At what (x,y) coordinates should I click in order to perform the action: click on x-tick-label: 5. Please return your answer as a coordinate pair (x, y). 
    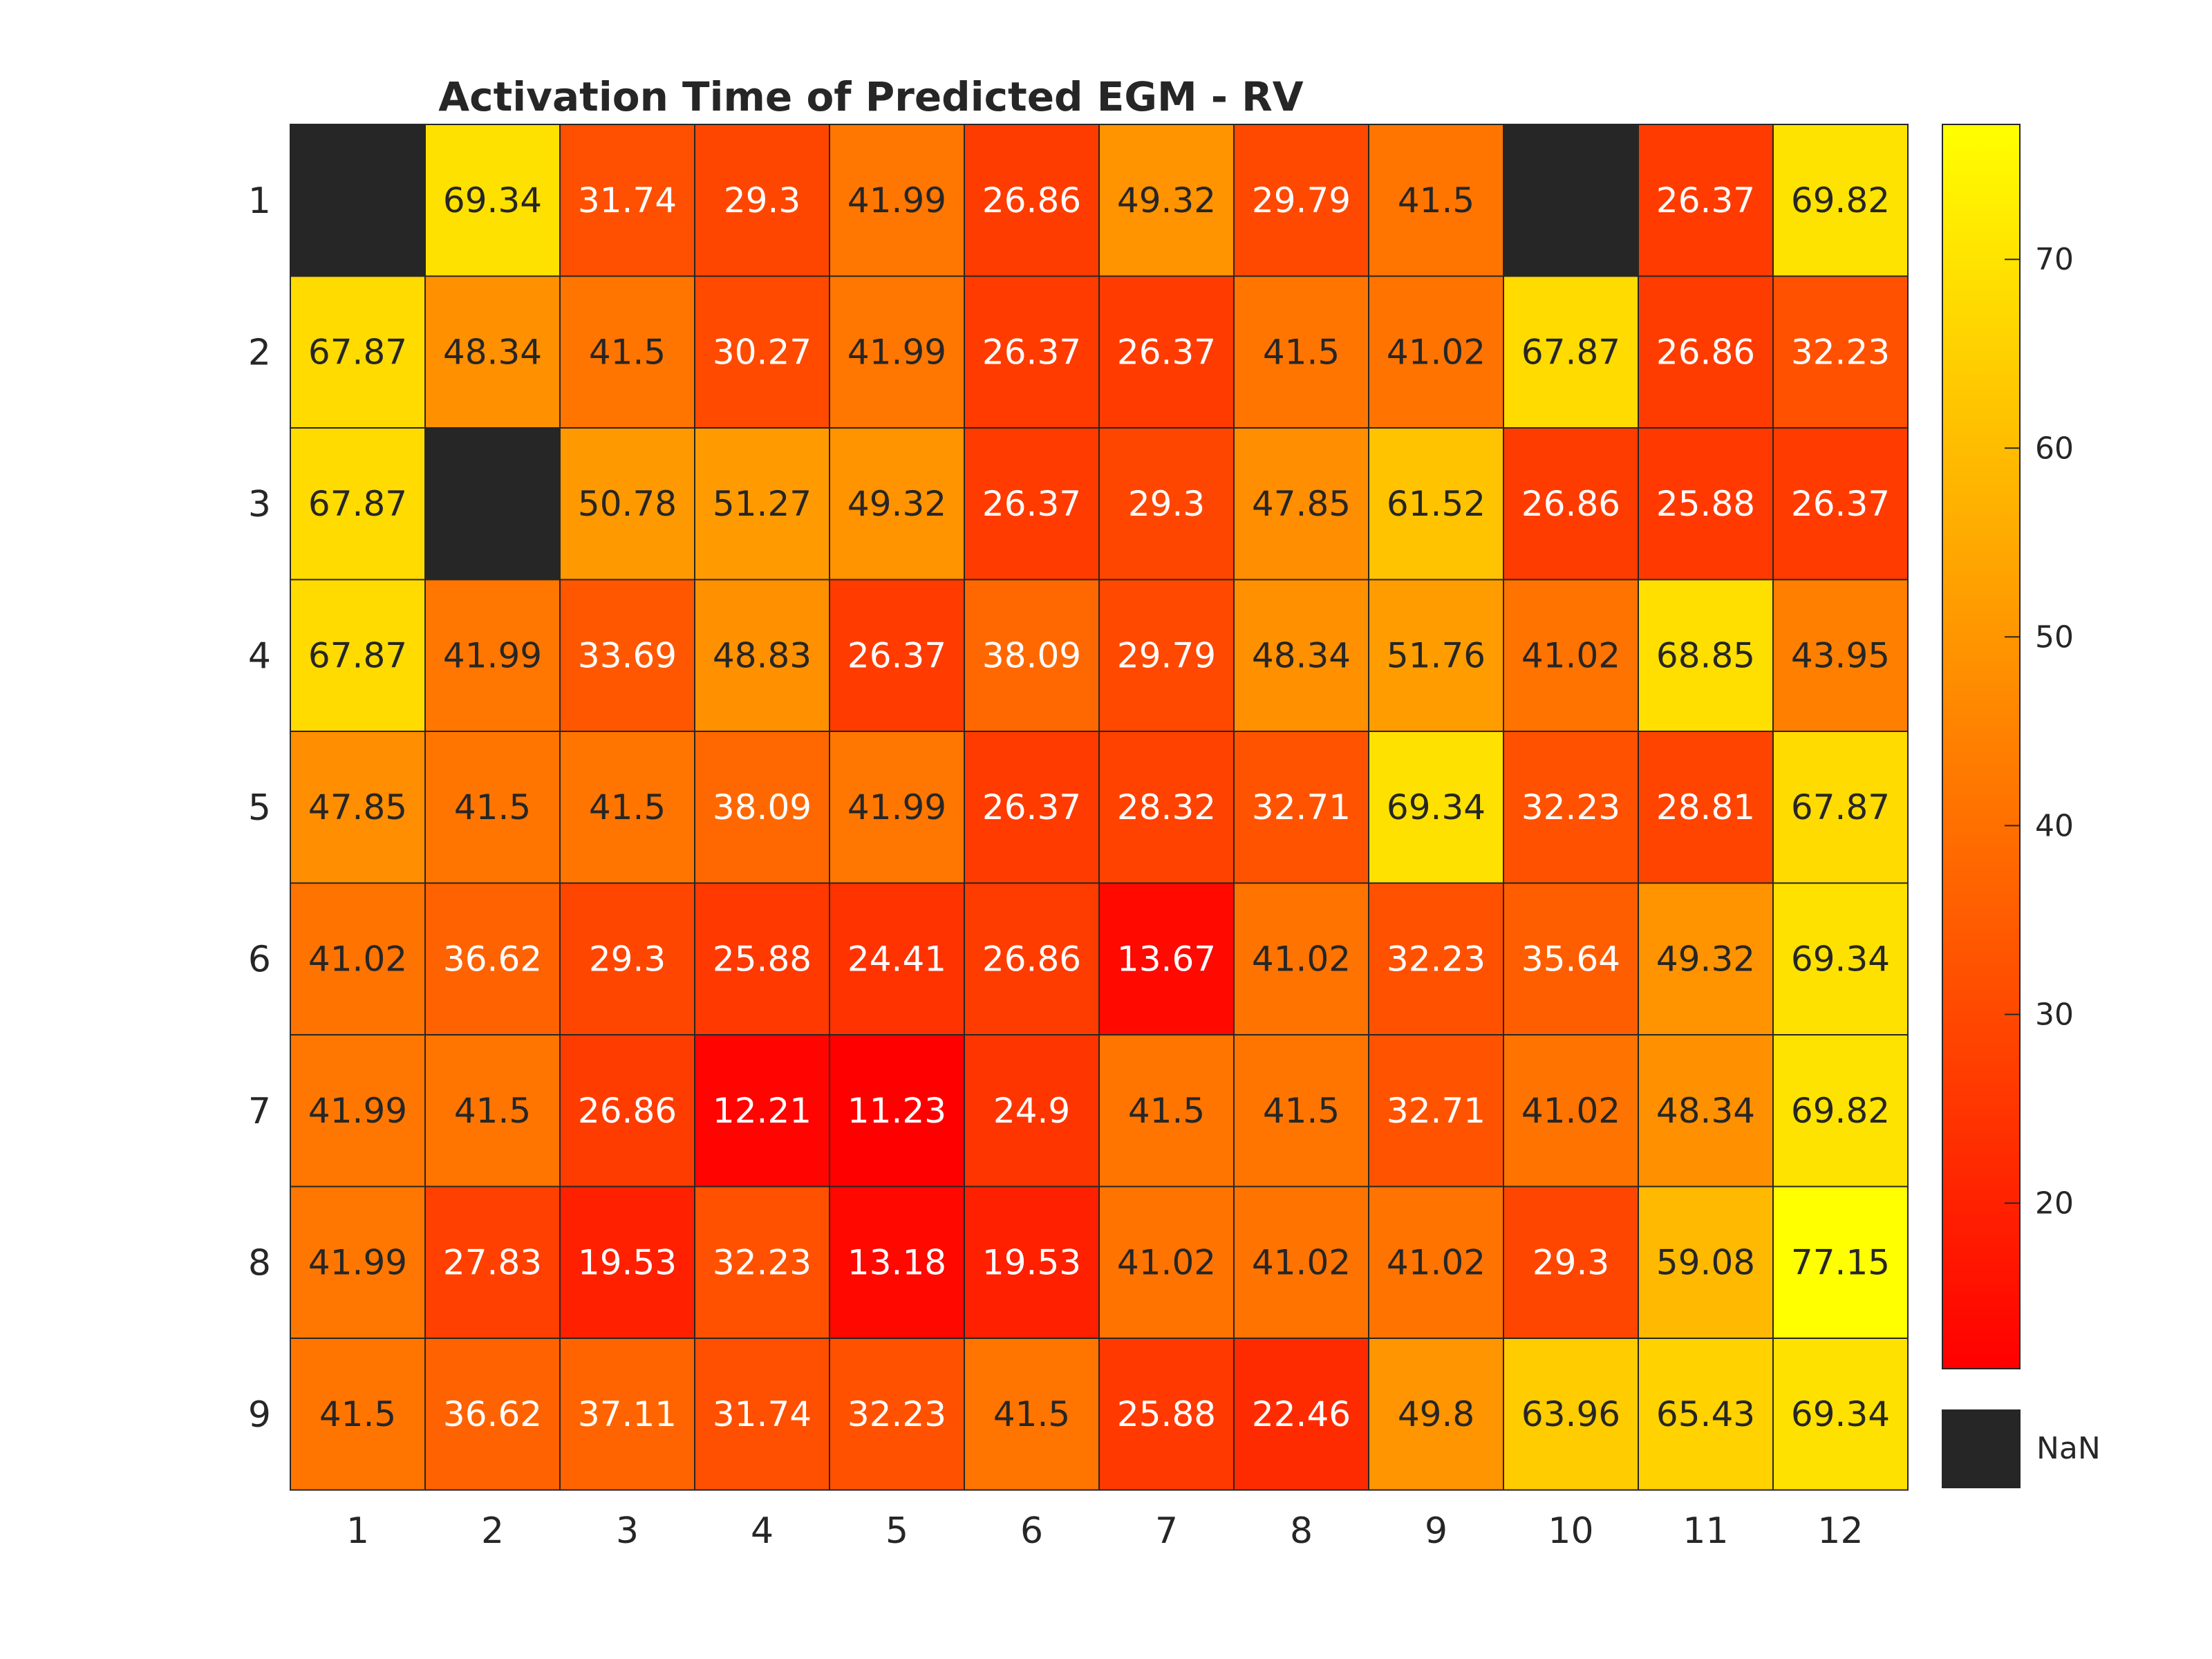
    Looking at the image, I should click on (896, 1531).